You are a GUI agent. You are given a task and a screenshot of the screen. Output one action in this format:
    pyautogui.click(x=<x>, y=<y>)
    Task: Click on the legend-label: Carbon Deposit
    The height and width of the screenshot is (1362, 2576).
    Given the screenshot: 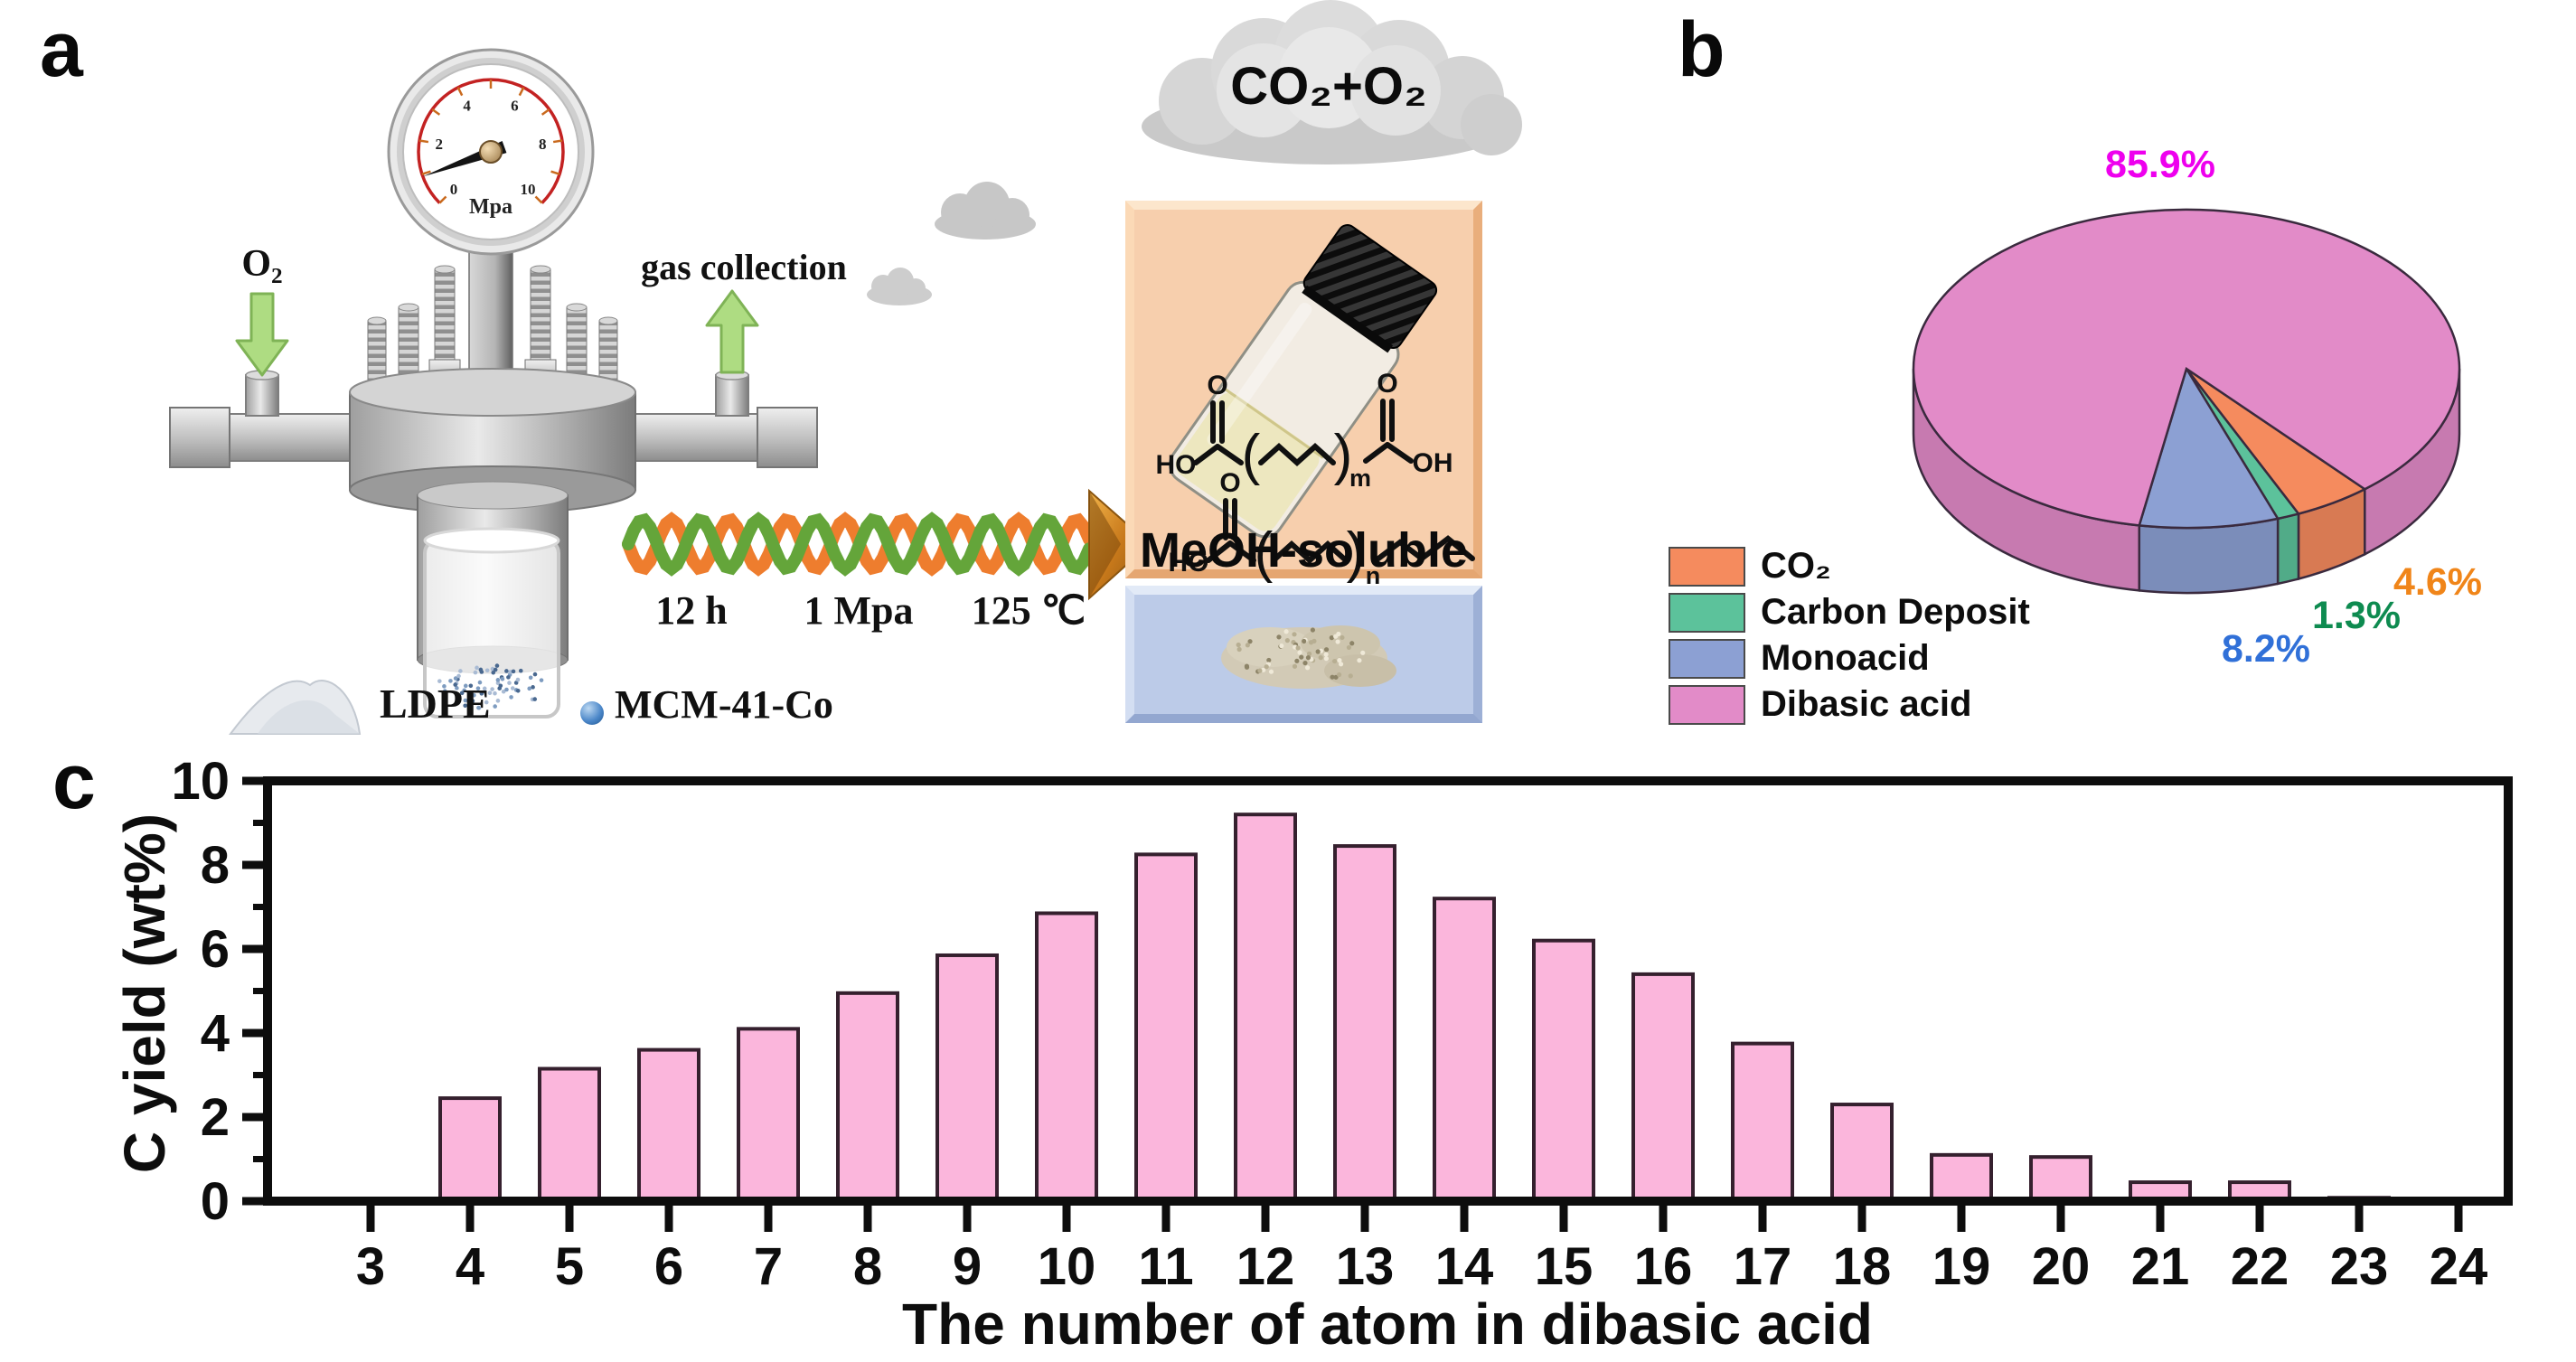 What is the action you would take?
    pyautogui.click(x=1895, y=612)
    